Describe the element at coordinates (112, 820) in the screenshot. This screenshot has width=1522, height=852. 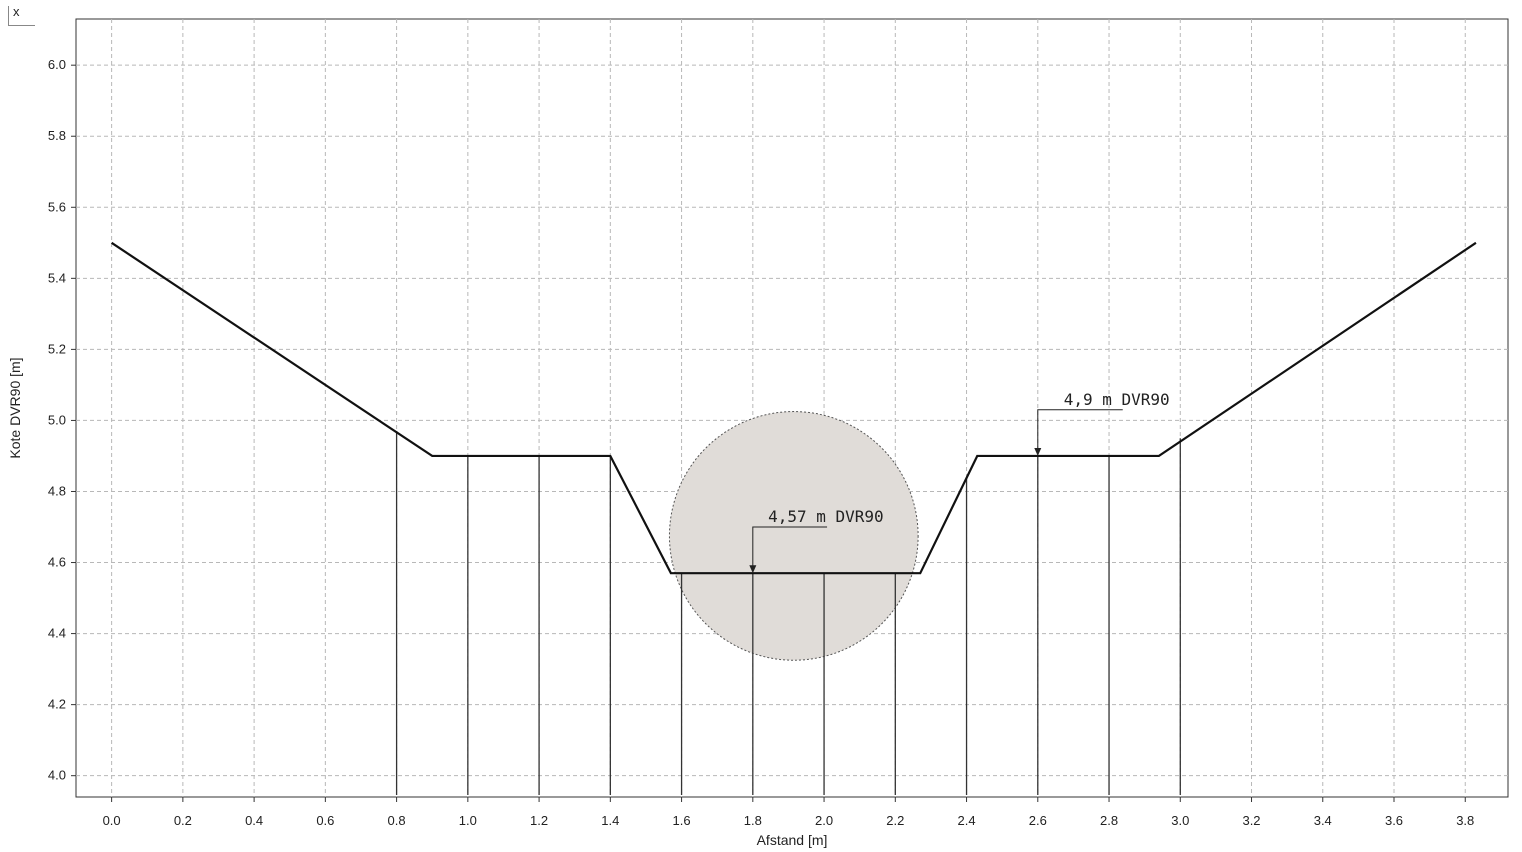
I see `x-tick-label: 0.0` at that location.